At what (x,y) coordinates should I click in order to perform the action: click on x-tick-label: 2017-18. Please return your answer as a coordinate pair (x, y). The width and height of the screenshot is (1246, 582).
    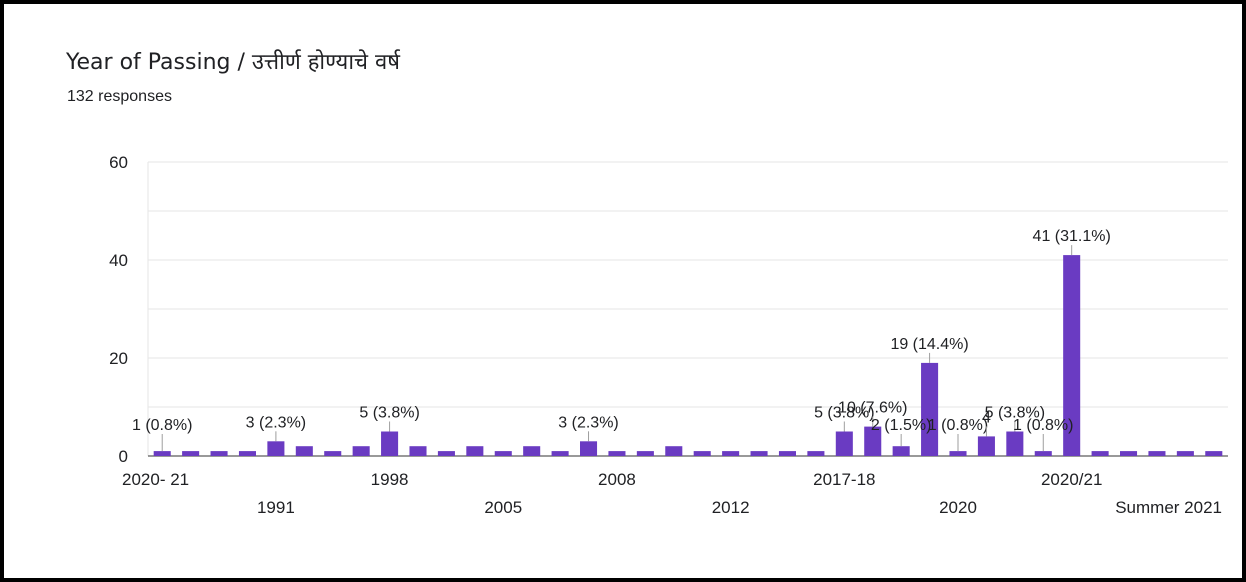
    Looking at the image, I should click on (844, 479).